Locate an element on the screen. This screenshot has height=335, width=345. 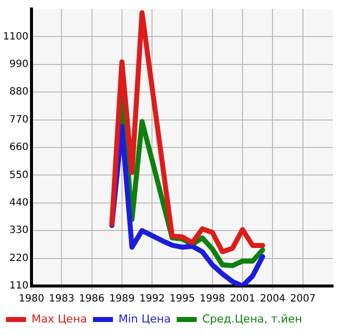
legend-label: Сред.Цена, т.йен is located at coordinates (252, 319).